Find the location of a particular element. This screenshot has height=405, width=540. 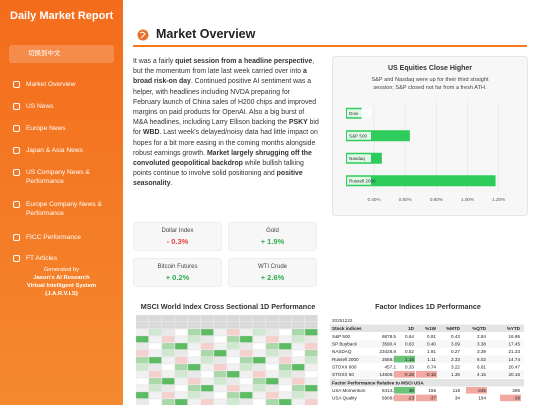

table-cell: 34 is located at coordinates (458, 398).